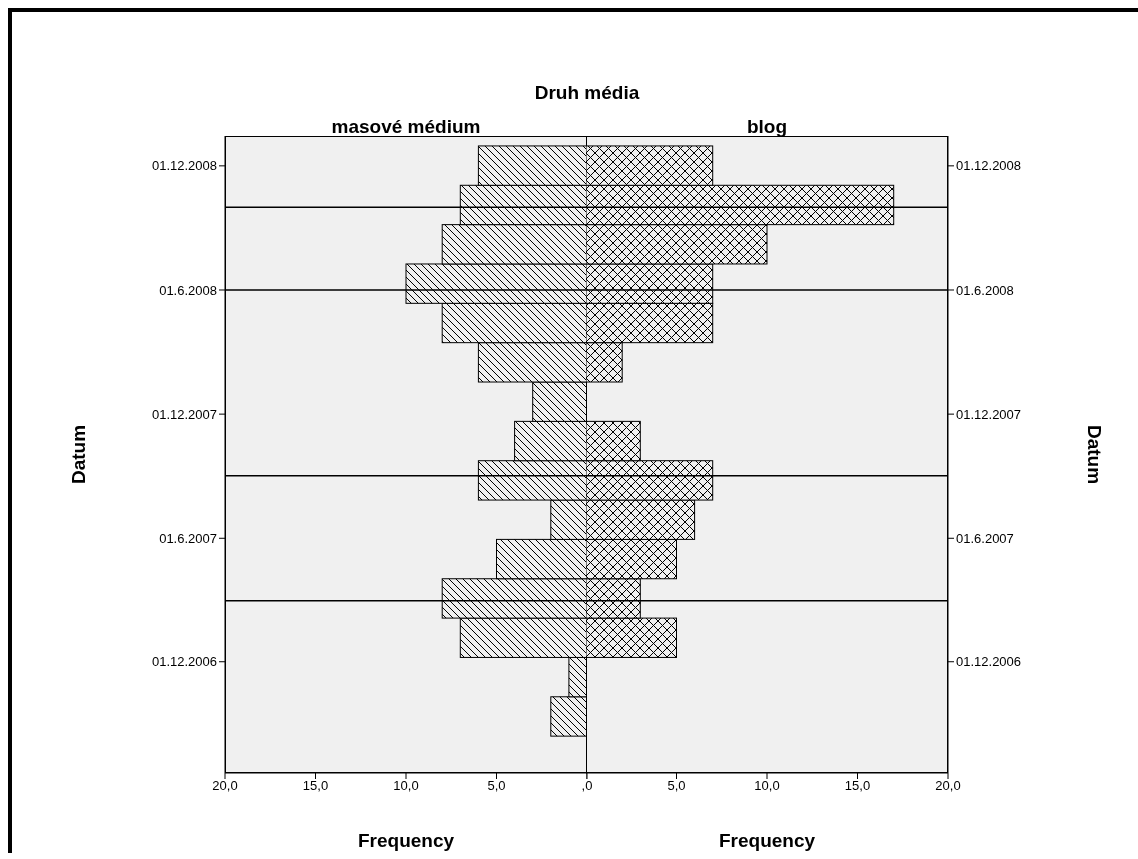  Describe the element at coordinates (587, 786) in the screenshot. I see `x-tick-label: ,0` at that location.